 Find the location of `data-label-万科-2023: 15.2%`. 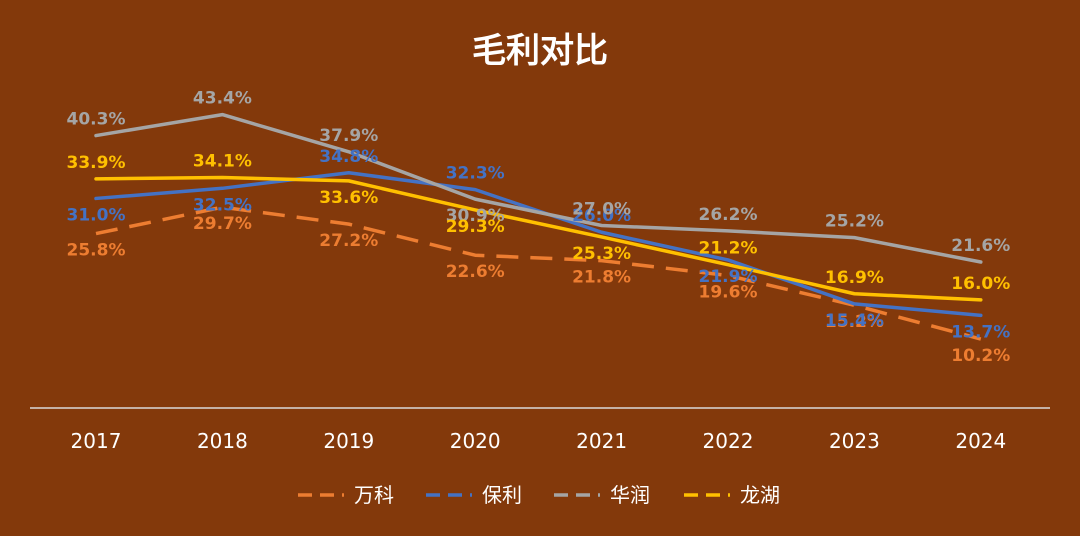

data-label-万科-2023: 15.2% is located at coordinates (854, 322).